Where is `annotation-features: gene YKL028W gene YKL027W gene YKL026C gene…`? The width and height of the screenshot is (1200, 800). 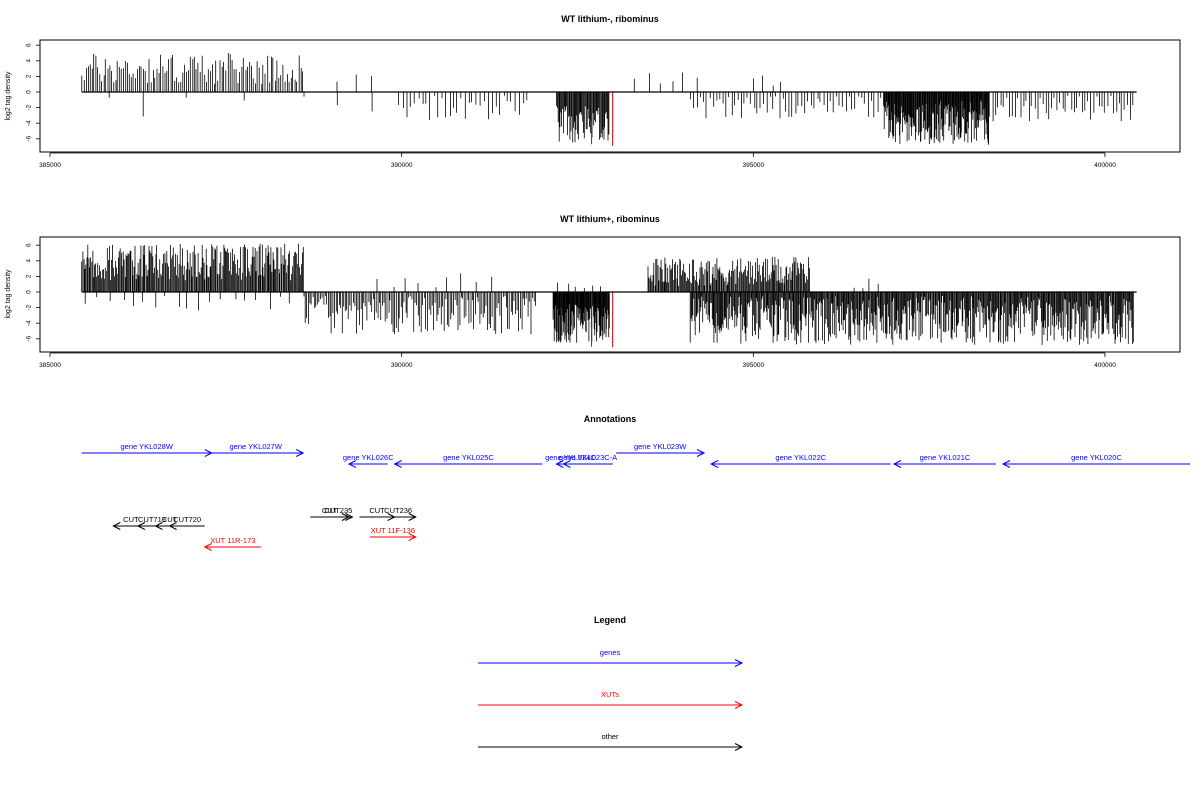
annotation-features: gene YKL028W gene YKL027W gene YKL026C gene… is located at coordinates (635, 496).